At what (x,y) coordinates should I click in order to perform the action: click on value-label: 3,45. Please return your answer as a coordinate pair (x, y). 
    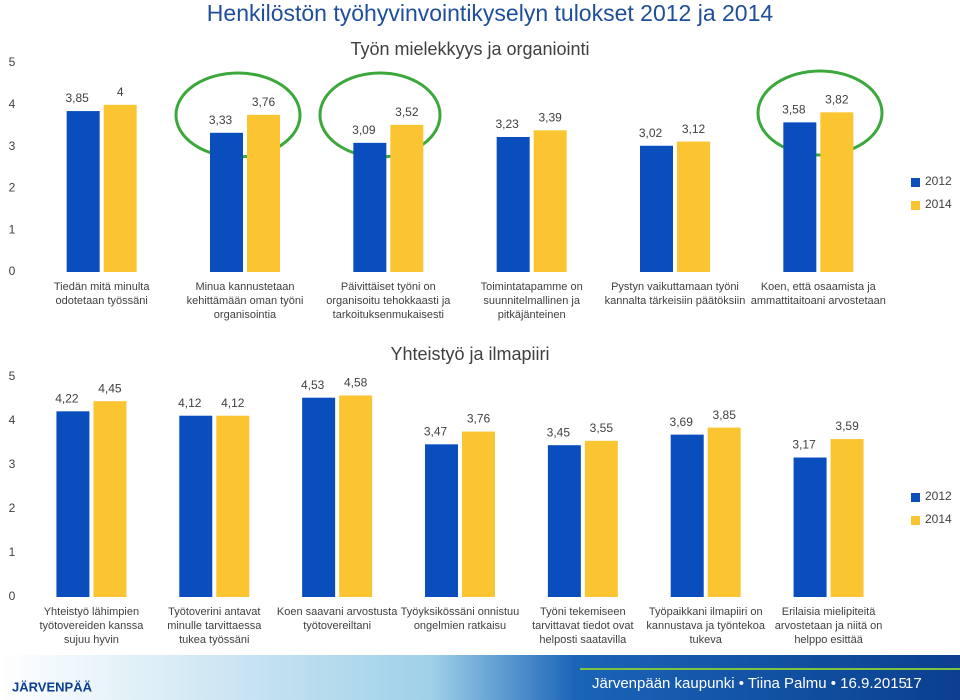
    Looking at the image, I should click on (559, 432).